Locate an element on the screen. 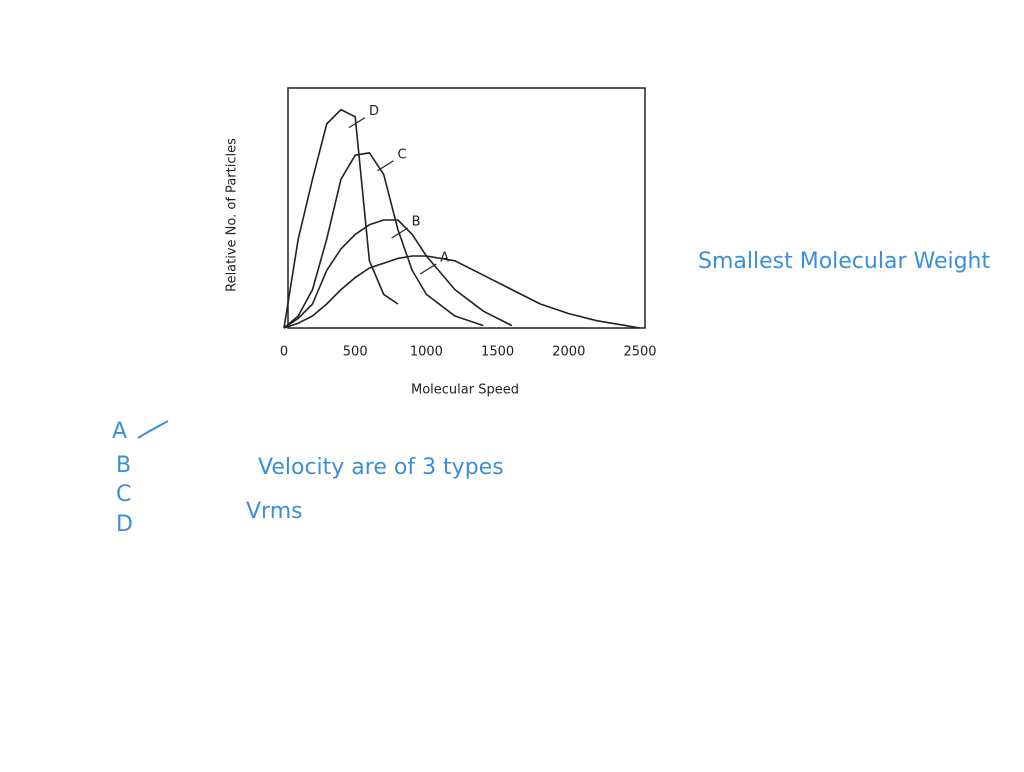  series-label: A is located at coordinates (444, 258).